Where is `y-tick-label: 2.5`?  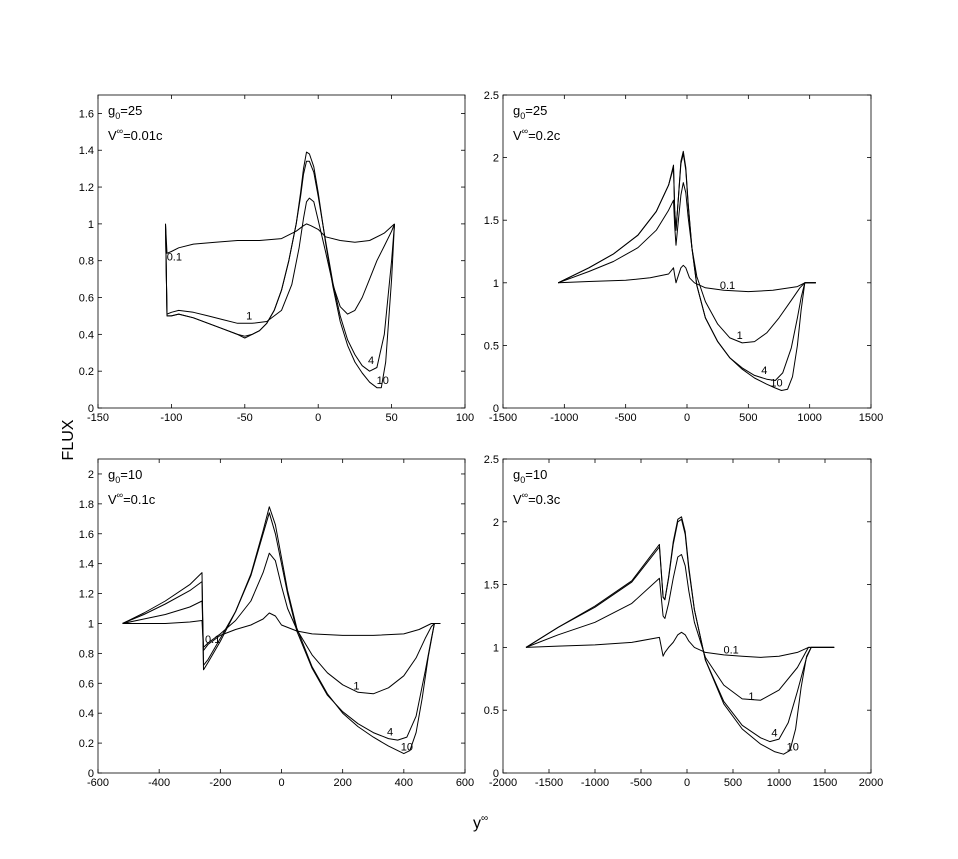
y-tick-label: 2.5 is located at coordinates (491, 96).